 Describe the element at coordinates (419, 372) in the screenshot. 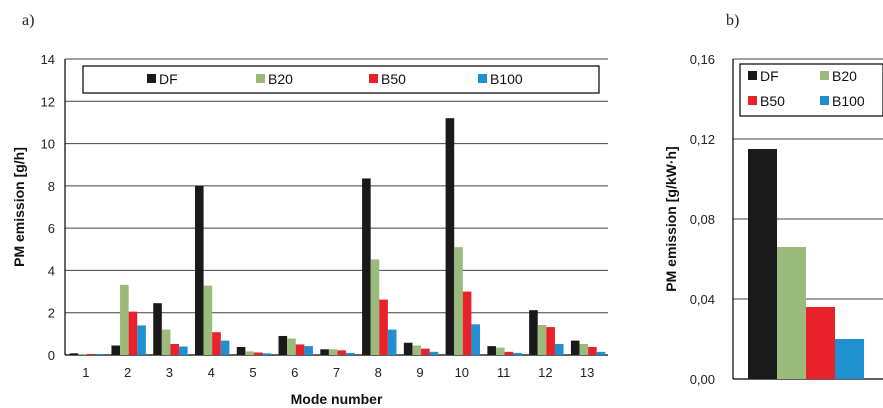

I see `x-tick-label: 9` at that location.